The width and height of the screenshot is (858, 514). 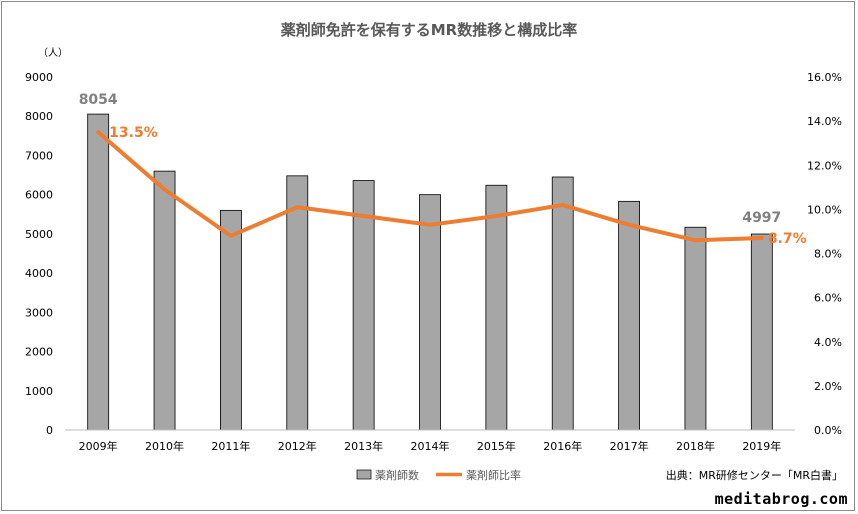 What do you see at coordinates (824, 209) in the screenshot?
I see `y-right-tick-label: 10.0%` at bounding box center [824, 209].